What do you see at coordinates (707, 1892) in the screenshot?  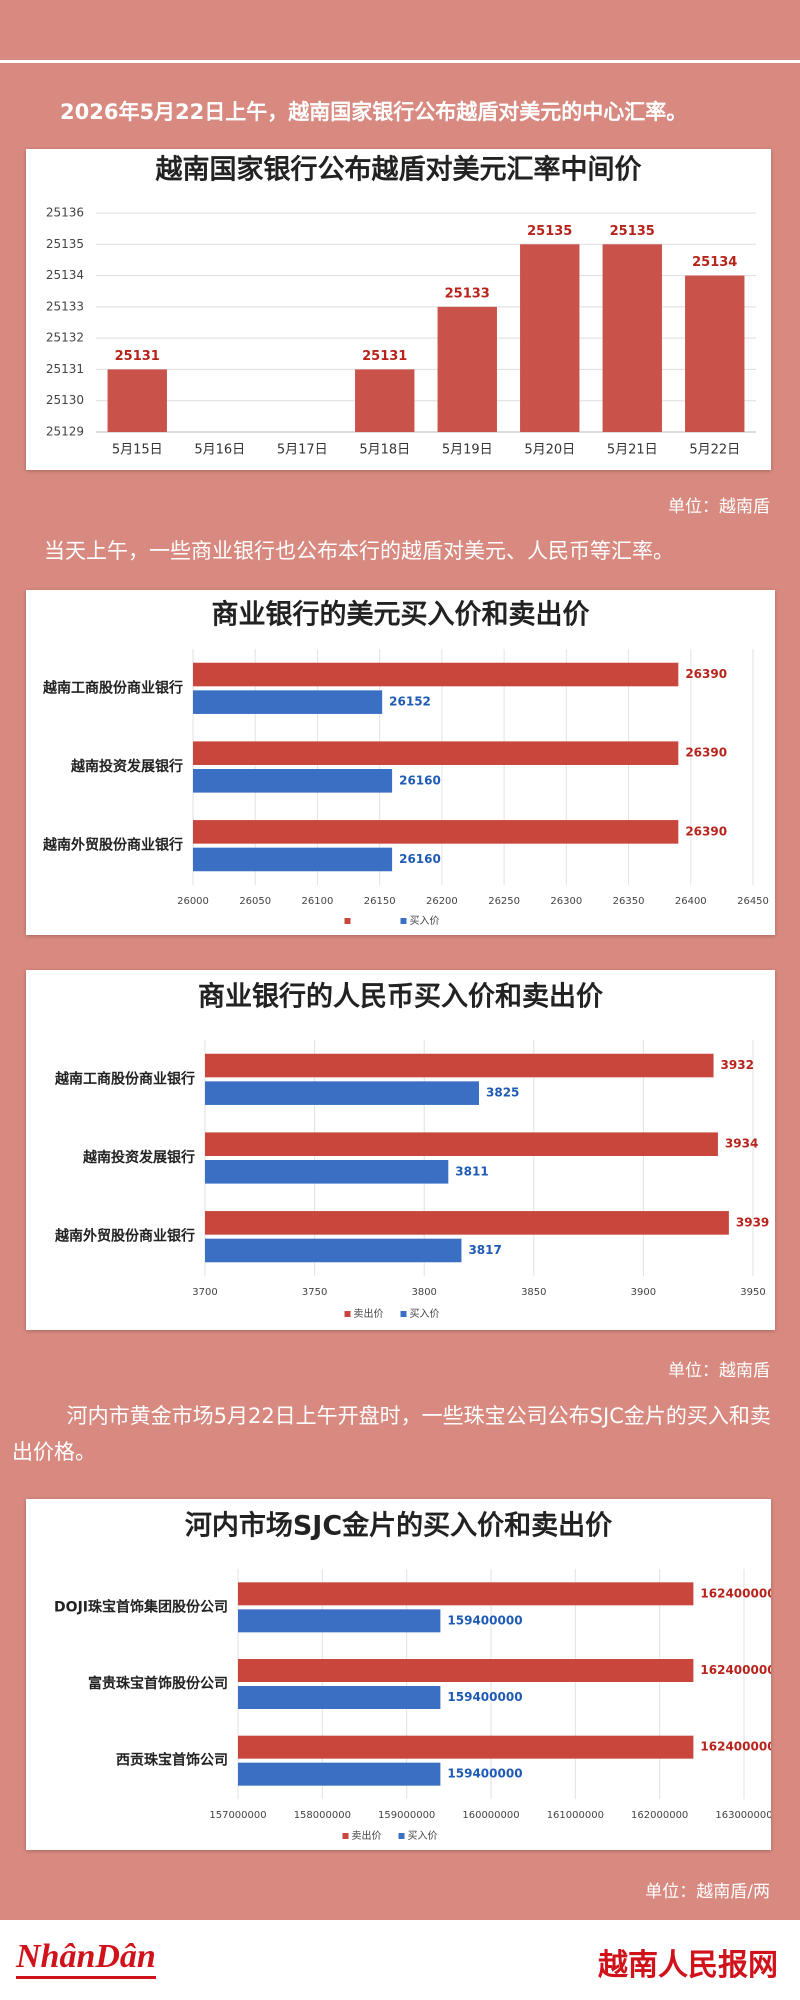 I see `unit-note: 单位：越南盾/两` at bounding box center [707, 1892].